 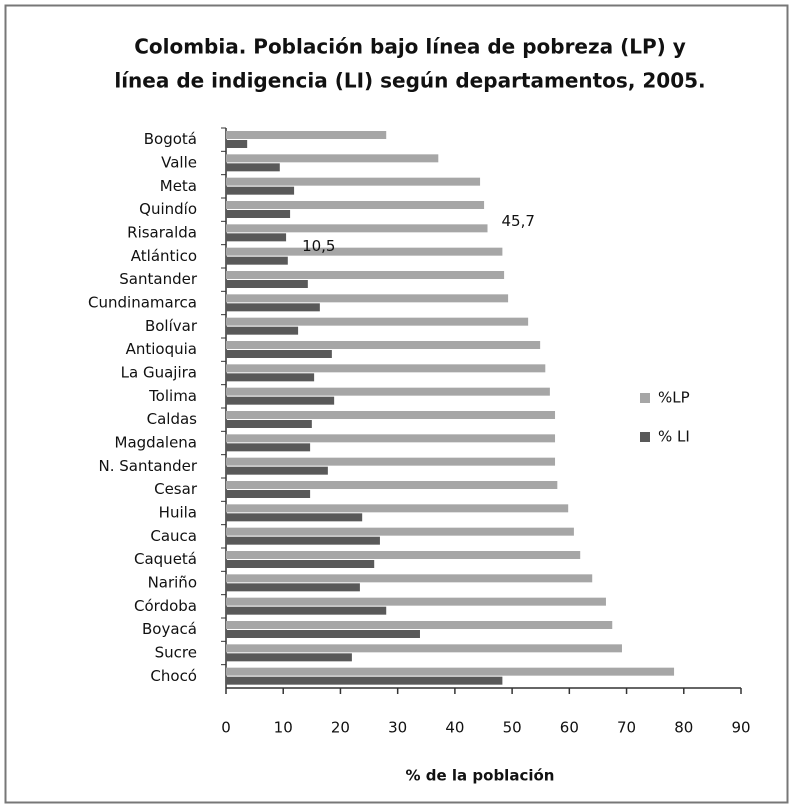 I want to click on y-tick-label: Santander, so click(x=158, y=279).